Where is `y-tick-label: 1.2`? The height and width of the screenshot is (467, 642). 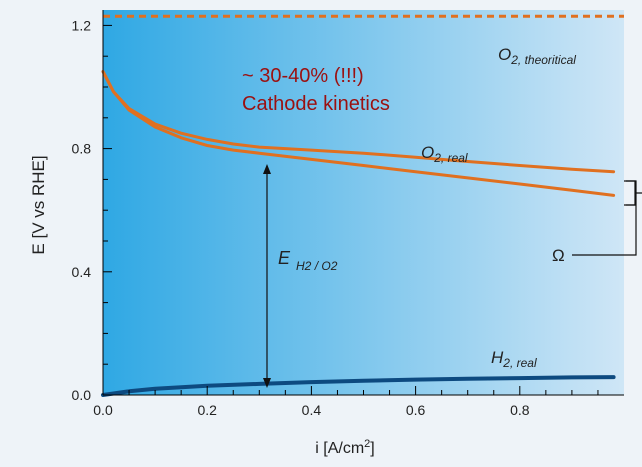 y-tick-label: 1.2 is located at coordinates (82, 25).